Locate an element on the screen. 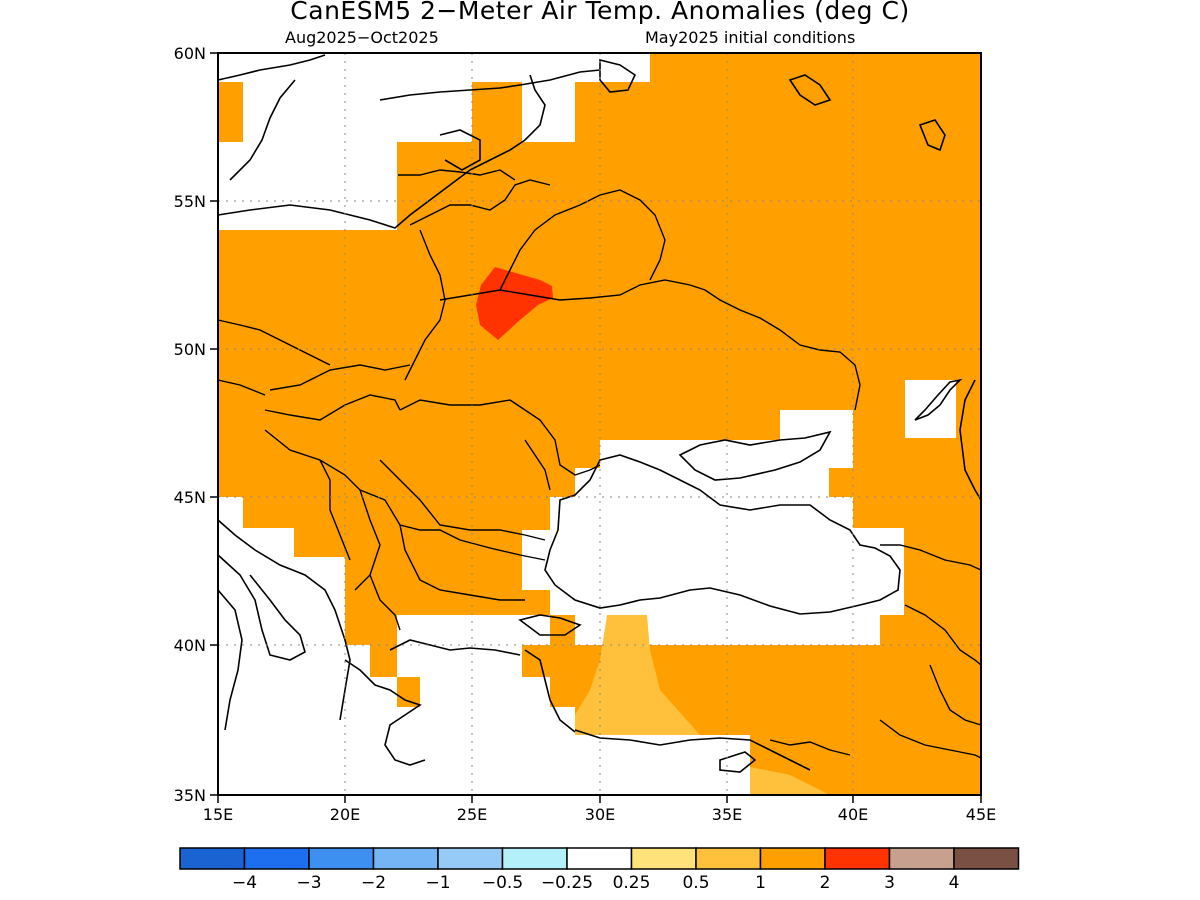 The image size is (1200, 900). x-tick-label: 45E is located at coordinates (981, 814).